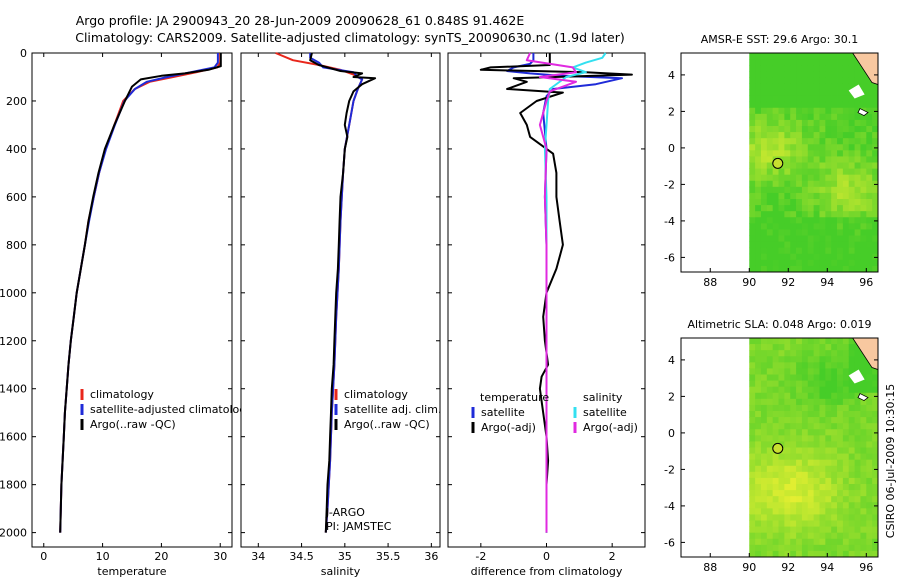 The width and height of the screenshot is (900, 580). I want to click on x-tick-label: 88, so click(710, 282).